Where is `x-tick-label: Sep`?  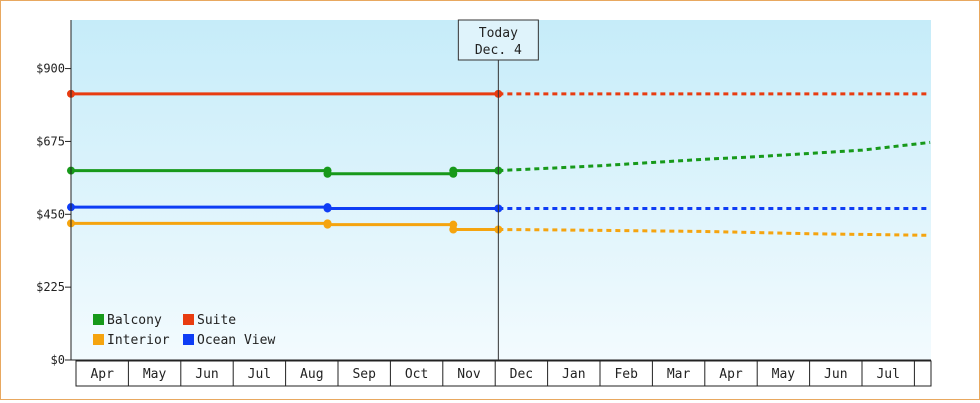
x-tick-label: Sep is located at coordinates (364, 374).